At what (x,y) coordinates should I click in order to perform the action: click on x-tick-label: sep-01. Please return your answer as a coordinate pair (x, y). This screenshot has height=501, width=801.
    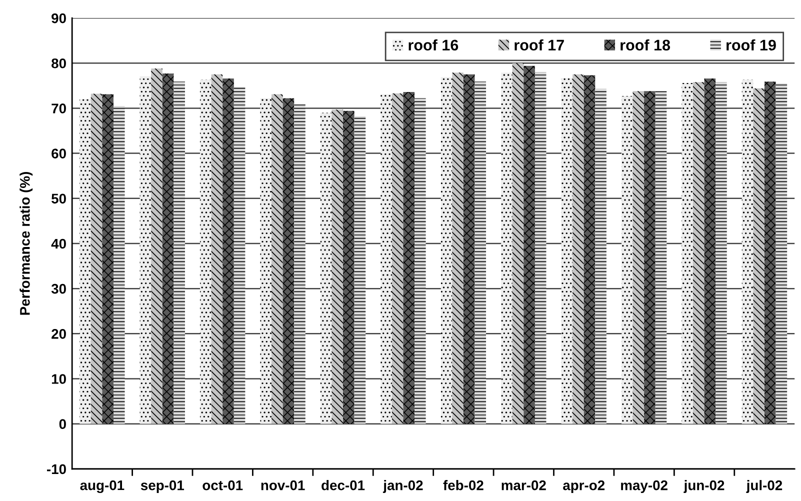
    Looking at the image, I should click on (162, 486).